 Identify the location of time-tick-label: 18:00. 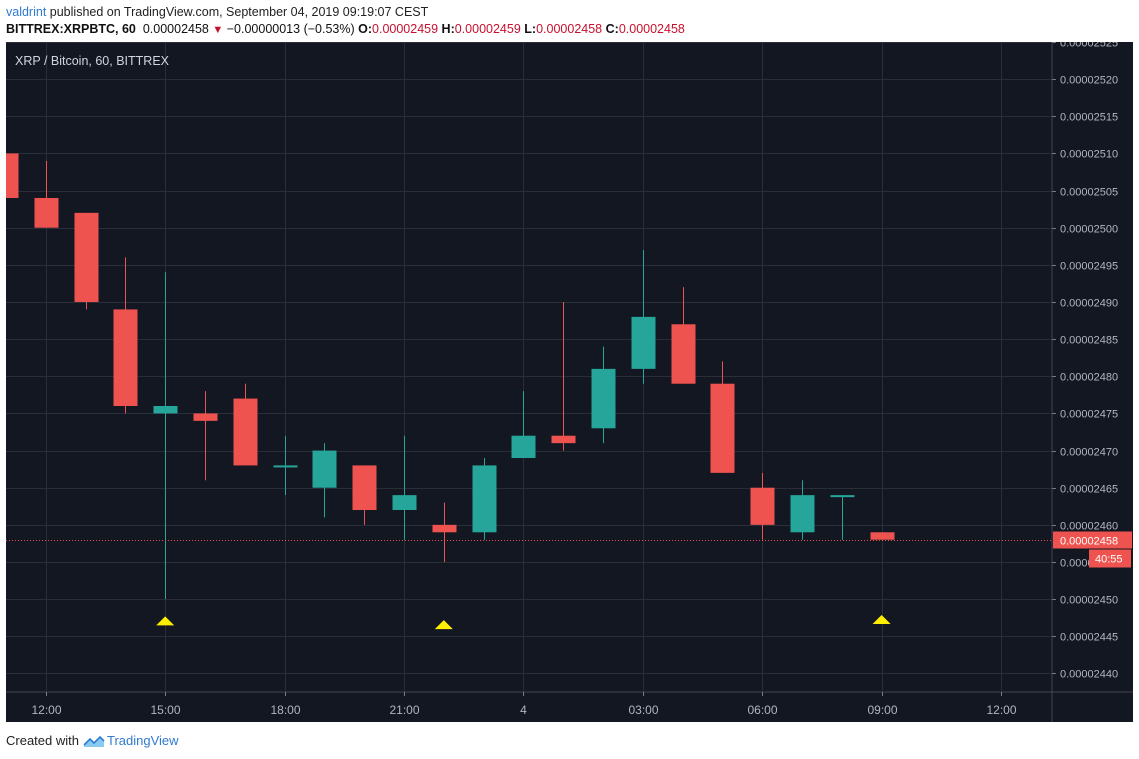
(285, 710).